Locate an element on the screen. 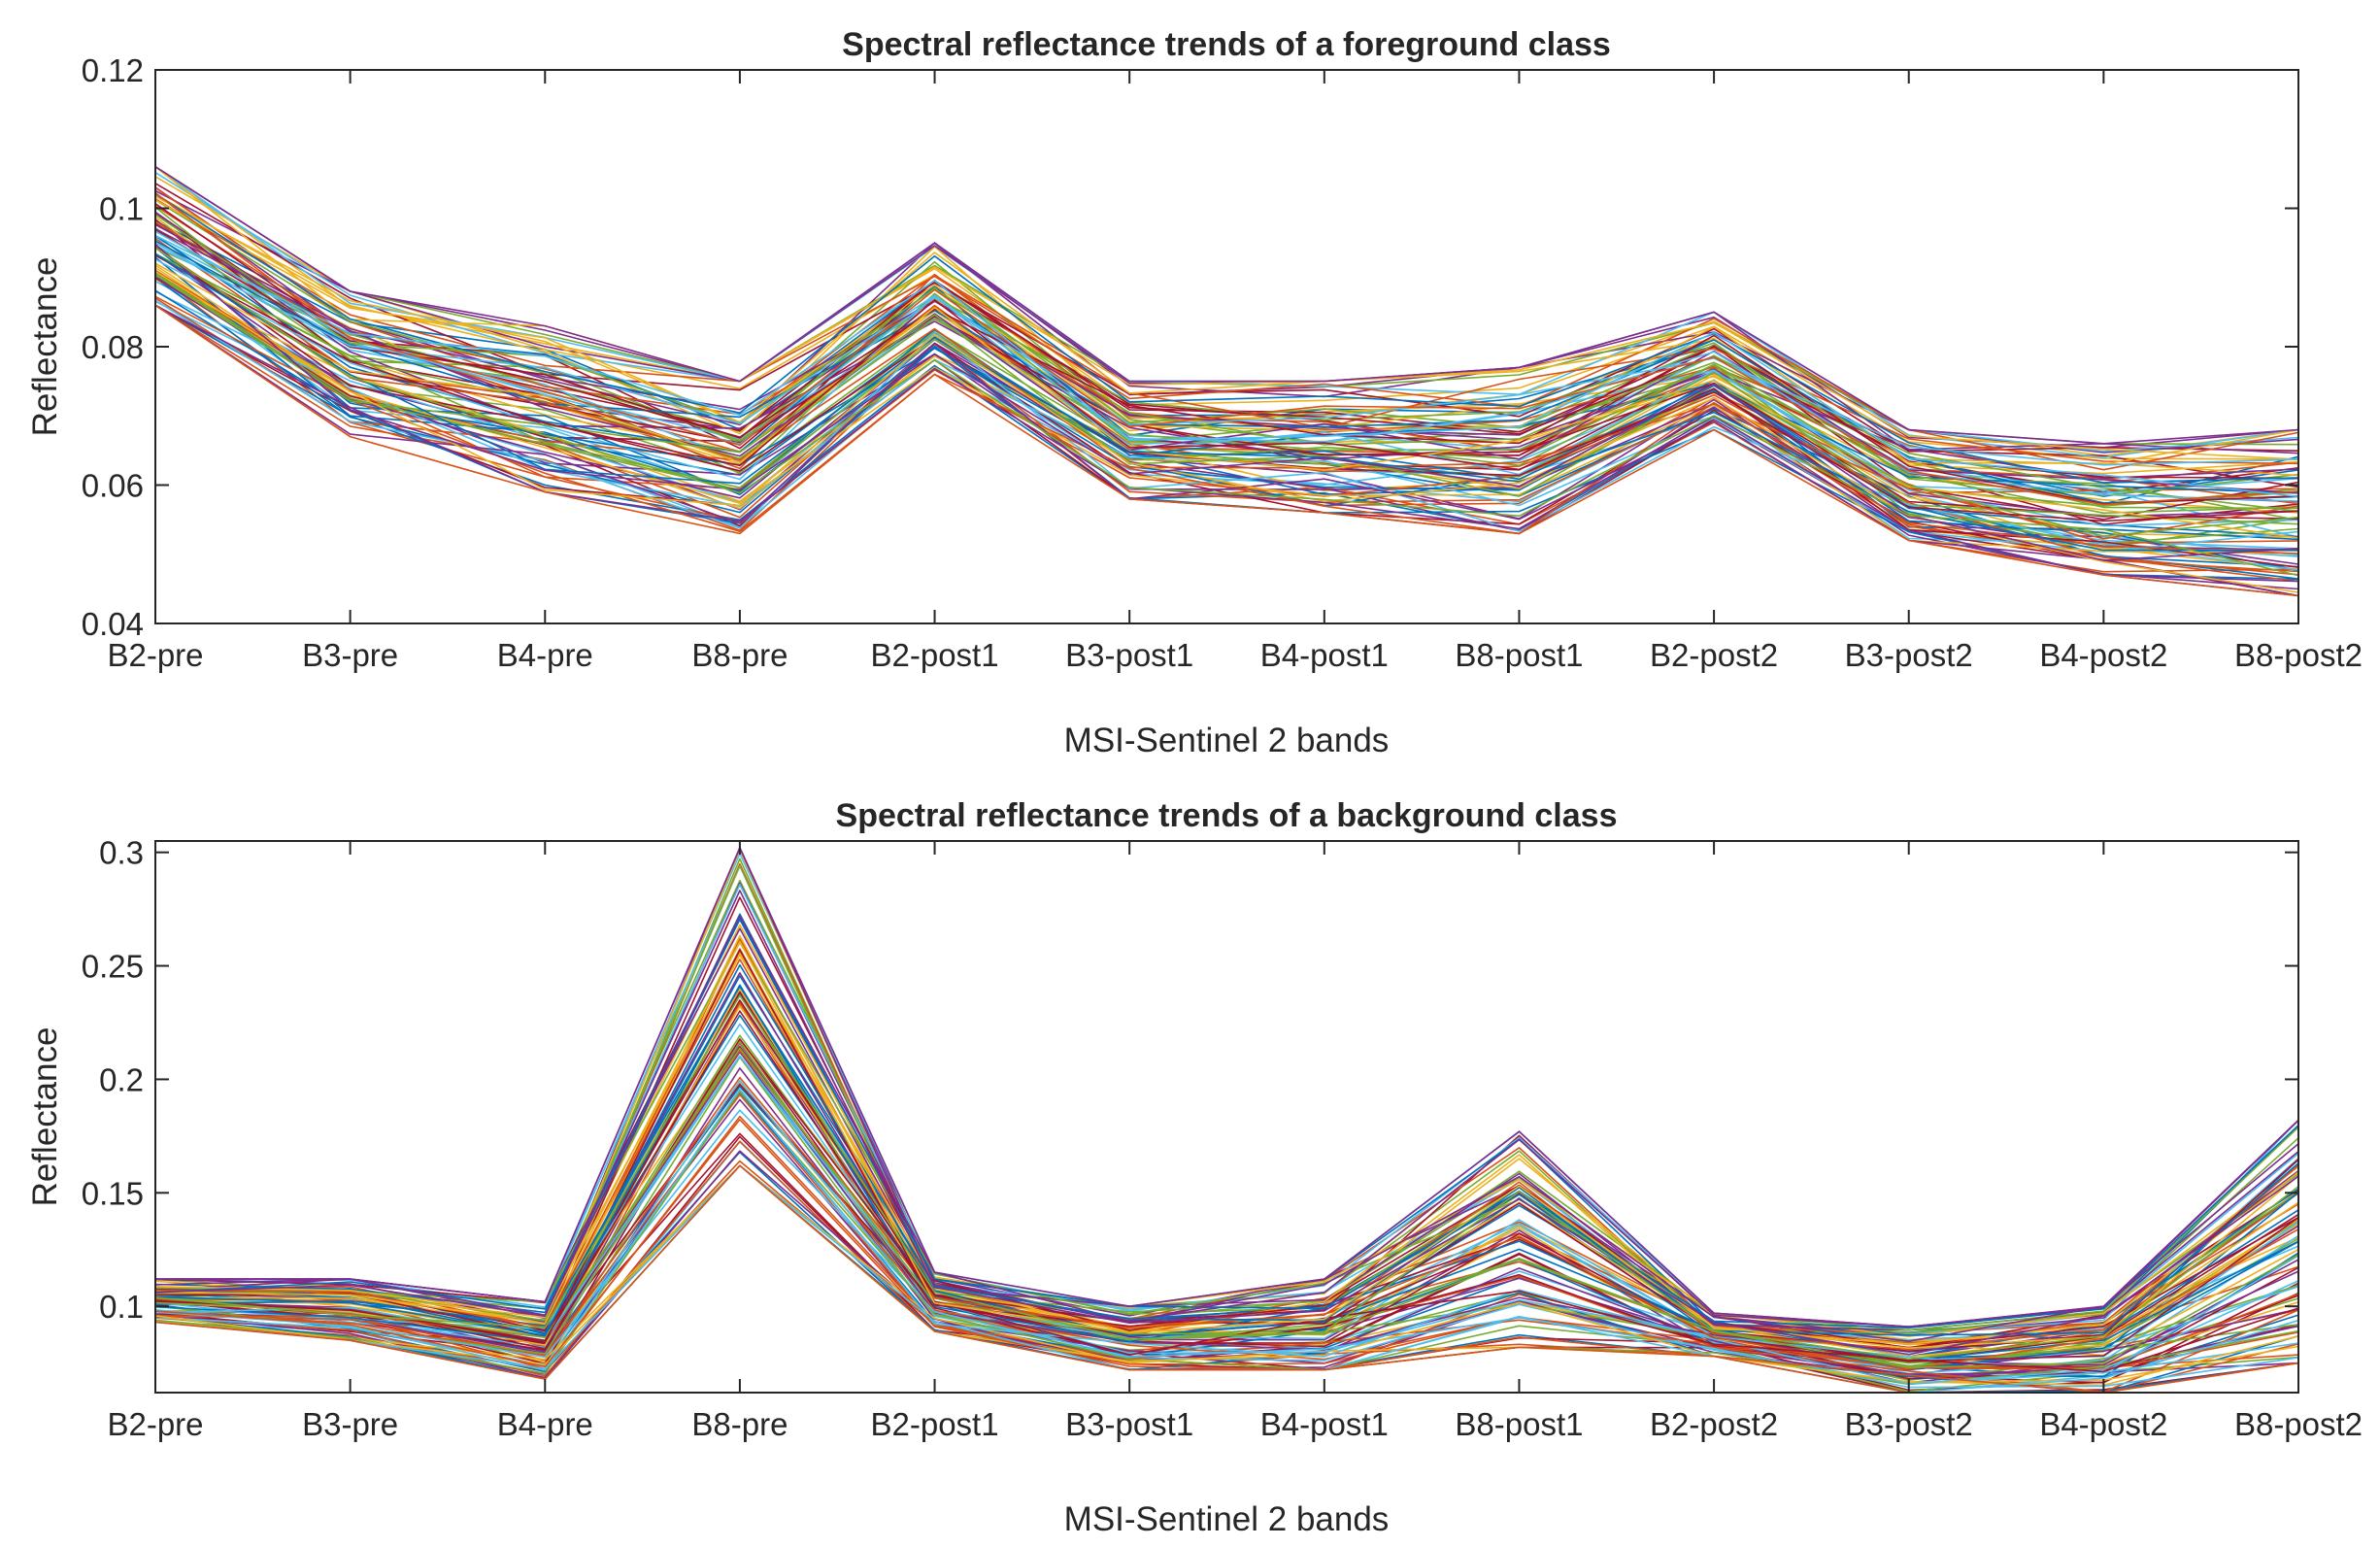  y-tick-label: 0.12 is located at coordinates (113, 70).